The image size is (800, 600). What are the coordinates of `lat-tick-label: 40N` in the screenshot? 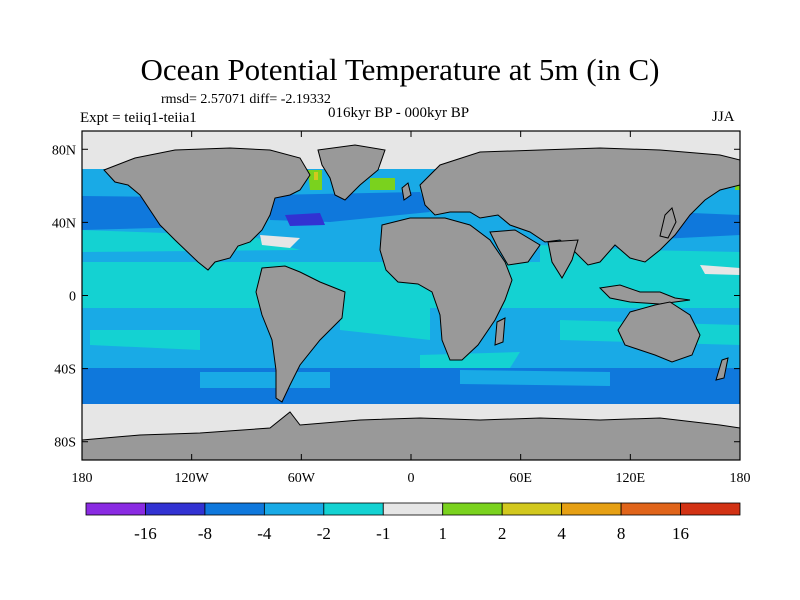 It's located at (64, 223).